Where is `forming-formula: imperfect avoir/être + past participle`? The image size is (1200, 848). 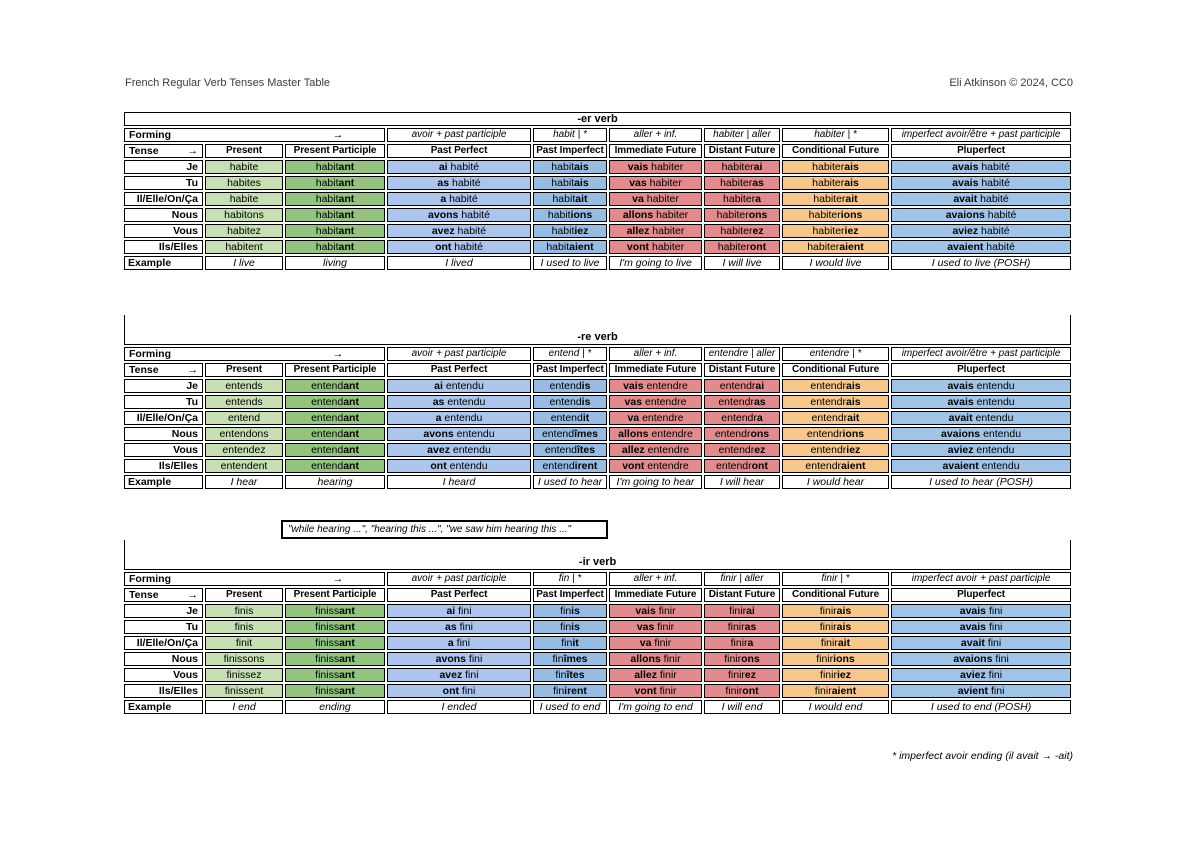 forming-formula: imperfect avoir/être + past participle is located at coordinates (981, 354).